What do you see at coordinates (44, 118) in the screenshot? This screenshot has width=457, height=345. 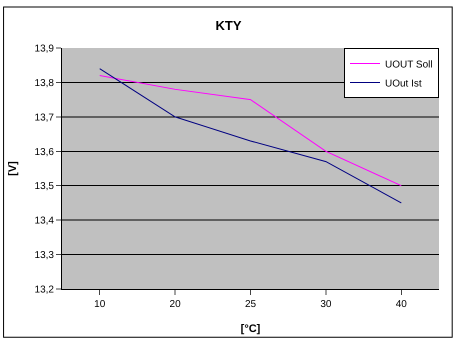 I see `y-tick-label: 13,7` at bounding box center [44, 118].